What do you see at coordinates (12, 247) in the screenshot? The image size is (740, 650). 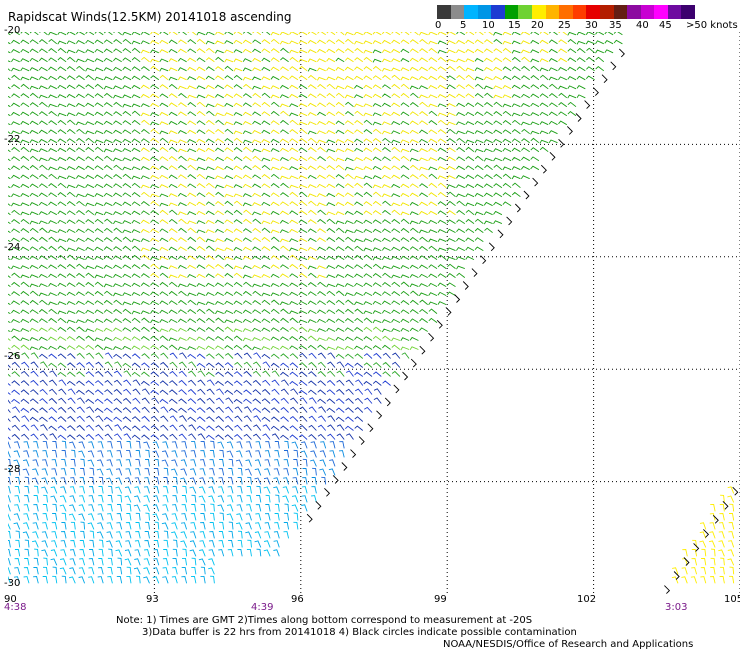 I see `lat-label-24s: -24` at bounding box center [12, 247].